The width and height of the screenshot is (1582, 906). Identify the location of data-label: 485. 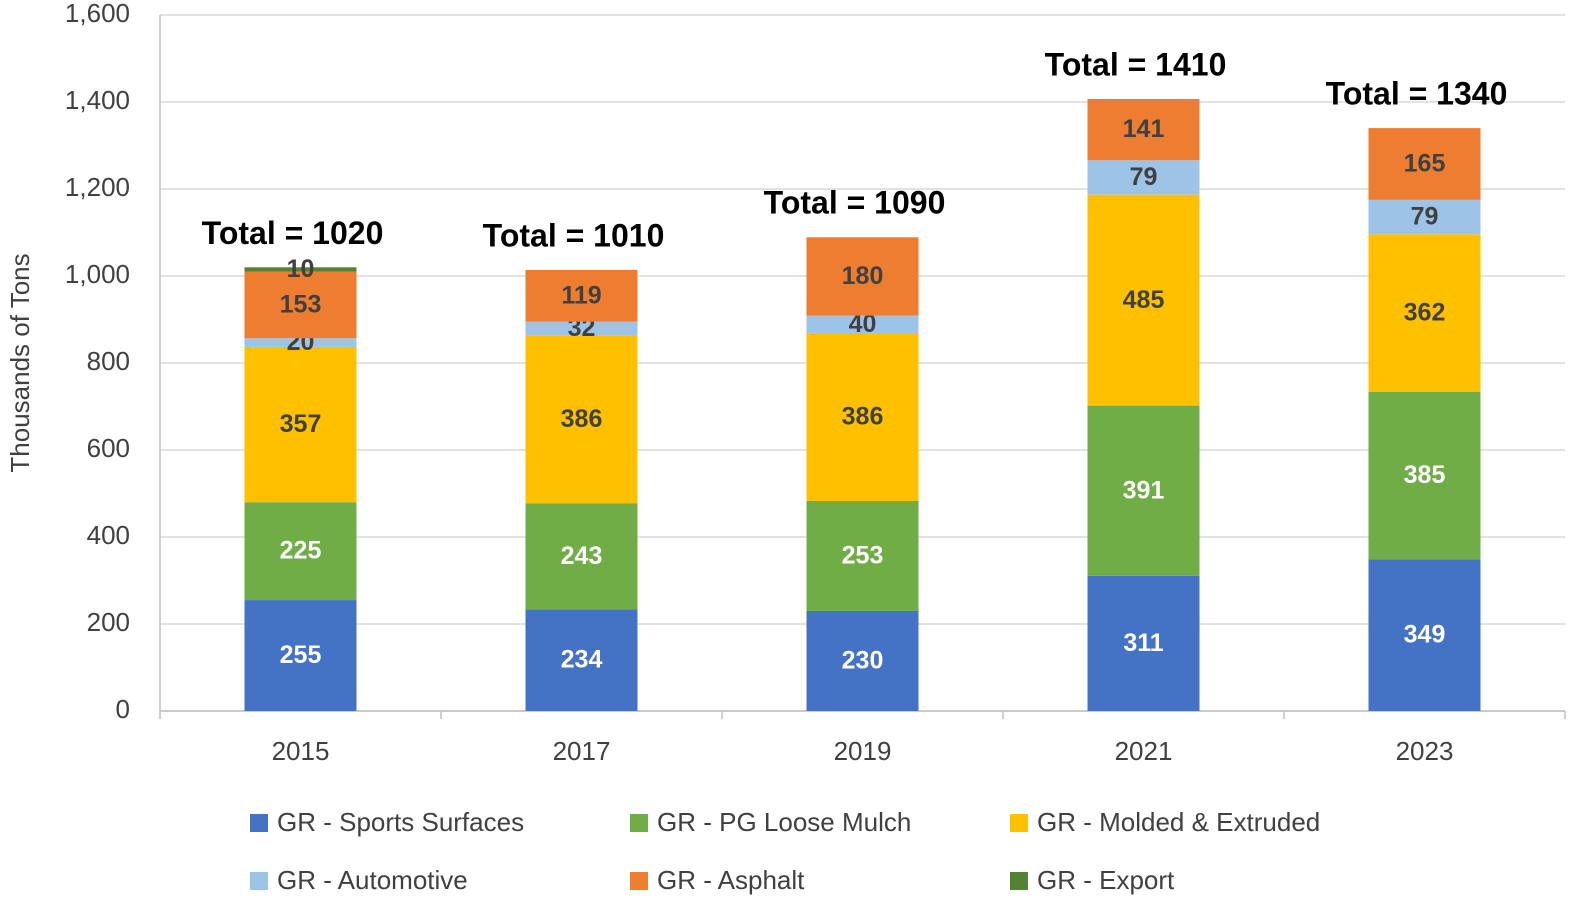
(1144, 300).